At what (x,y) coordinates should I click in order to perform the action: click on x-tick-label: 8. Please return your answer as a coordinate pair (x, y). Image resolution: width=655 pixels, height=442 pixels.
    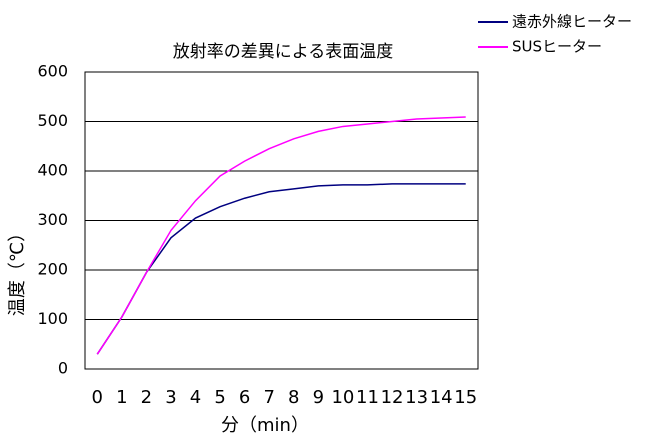
    Looking at the image, I should click on (293, 397).